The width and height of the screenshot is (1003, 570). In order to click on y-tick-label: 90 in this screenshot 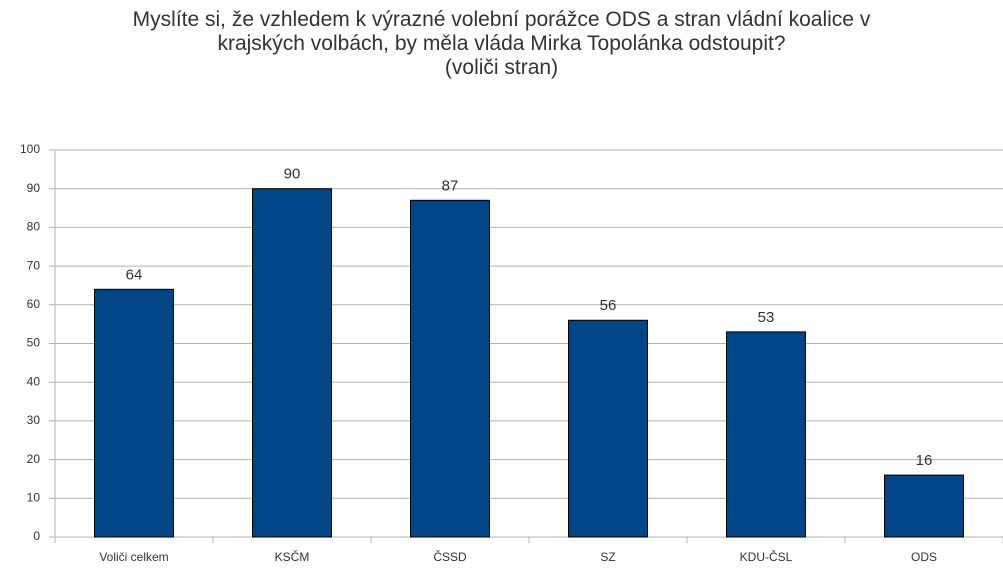, I will do `click(34, 188)`.